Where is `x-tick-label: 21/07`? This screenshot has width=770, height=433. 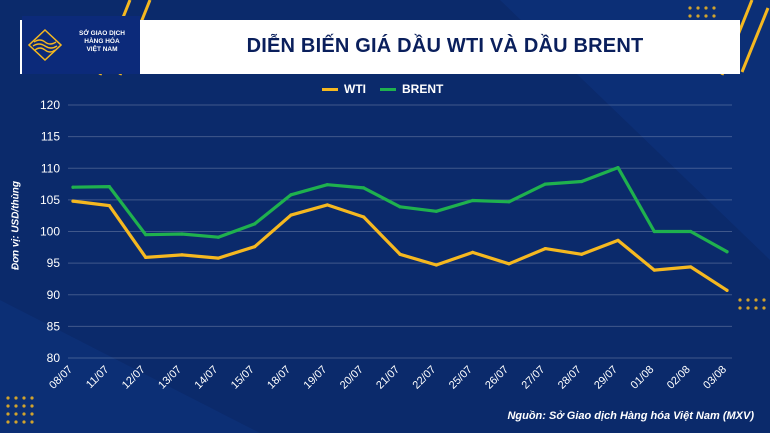
x-tick-label: 21/07 is located at coordinates (388, 378).